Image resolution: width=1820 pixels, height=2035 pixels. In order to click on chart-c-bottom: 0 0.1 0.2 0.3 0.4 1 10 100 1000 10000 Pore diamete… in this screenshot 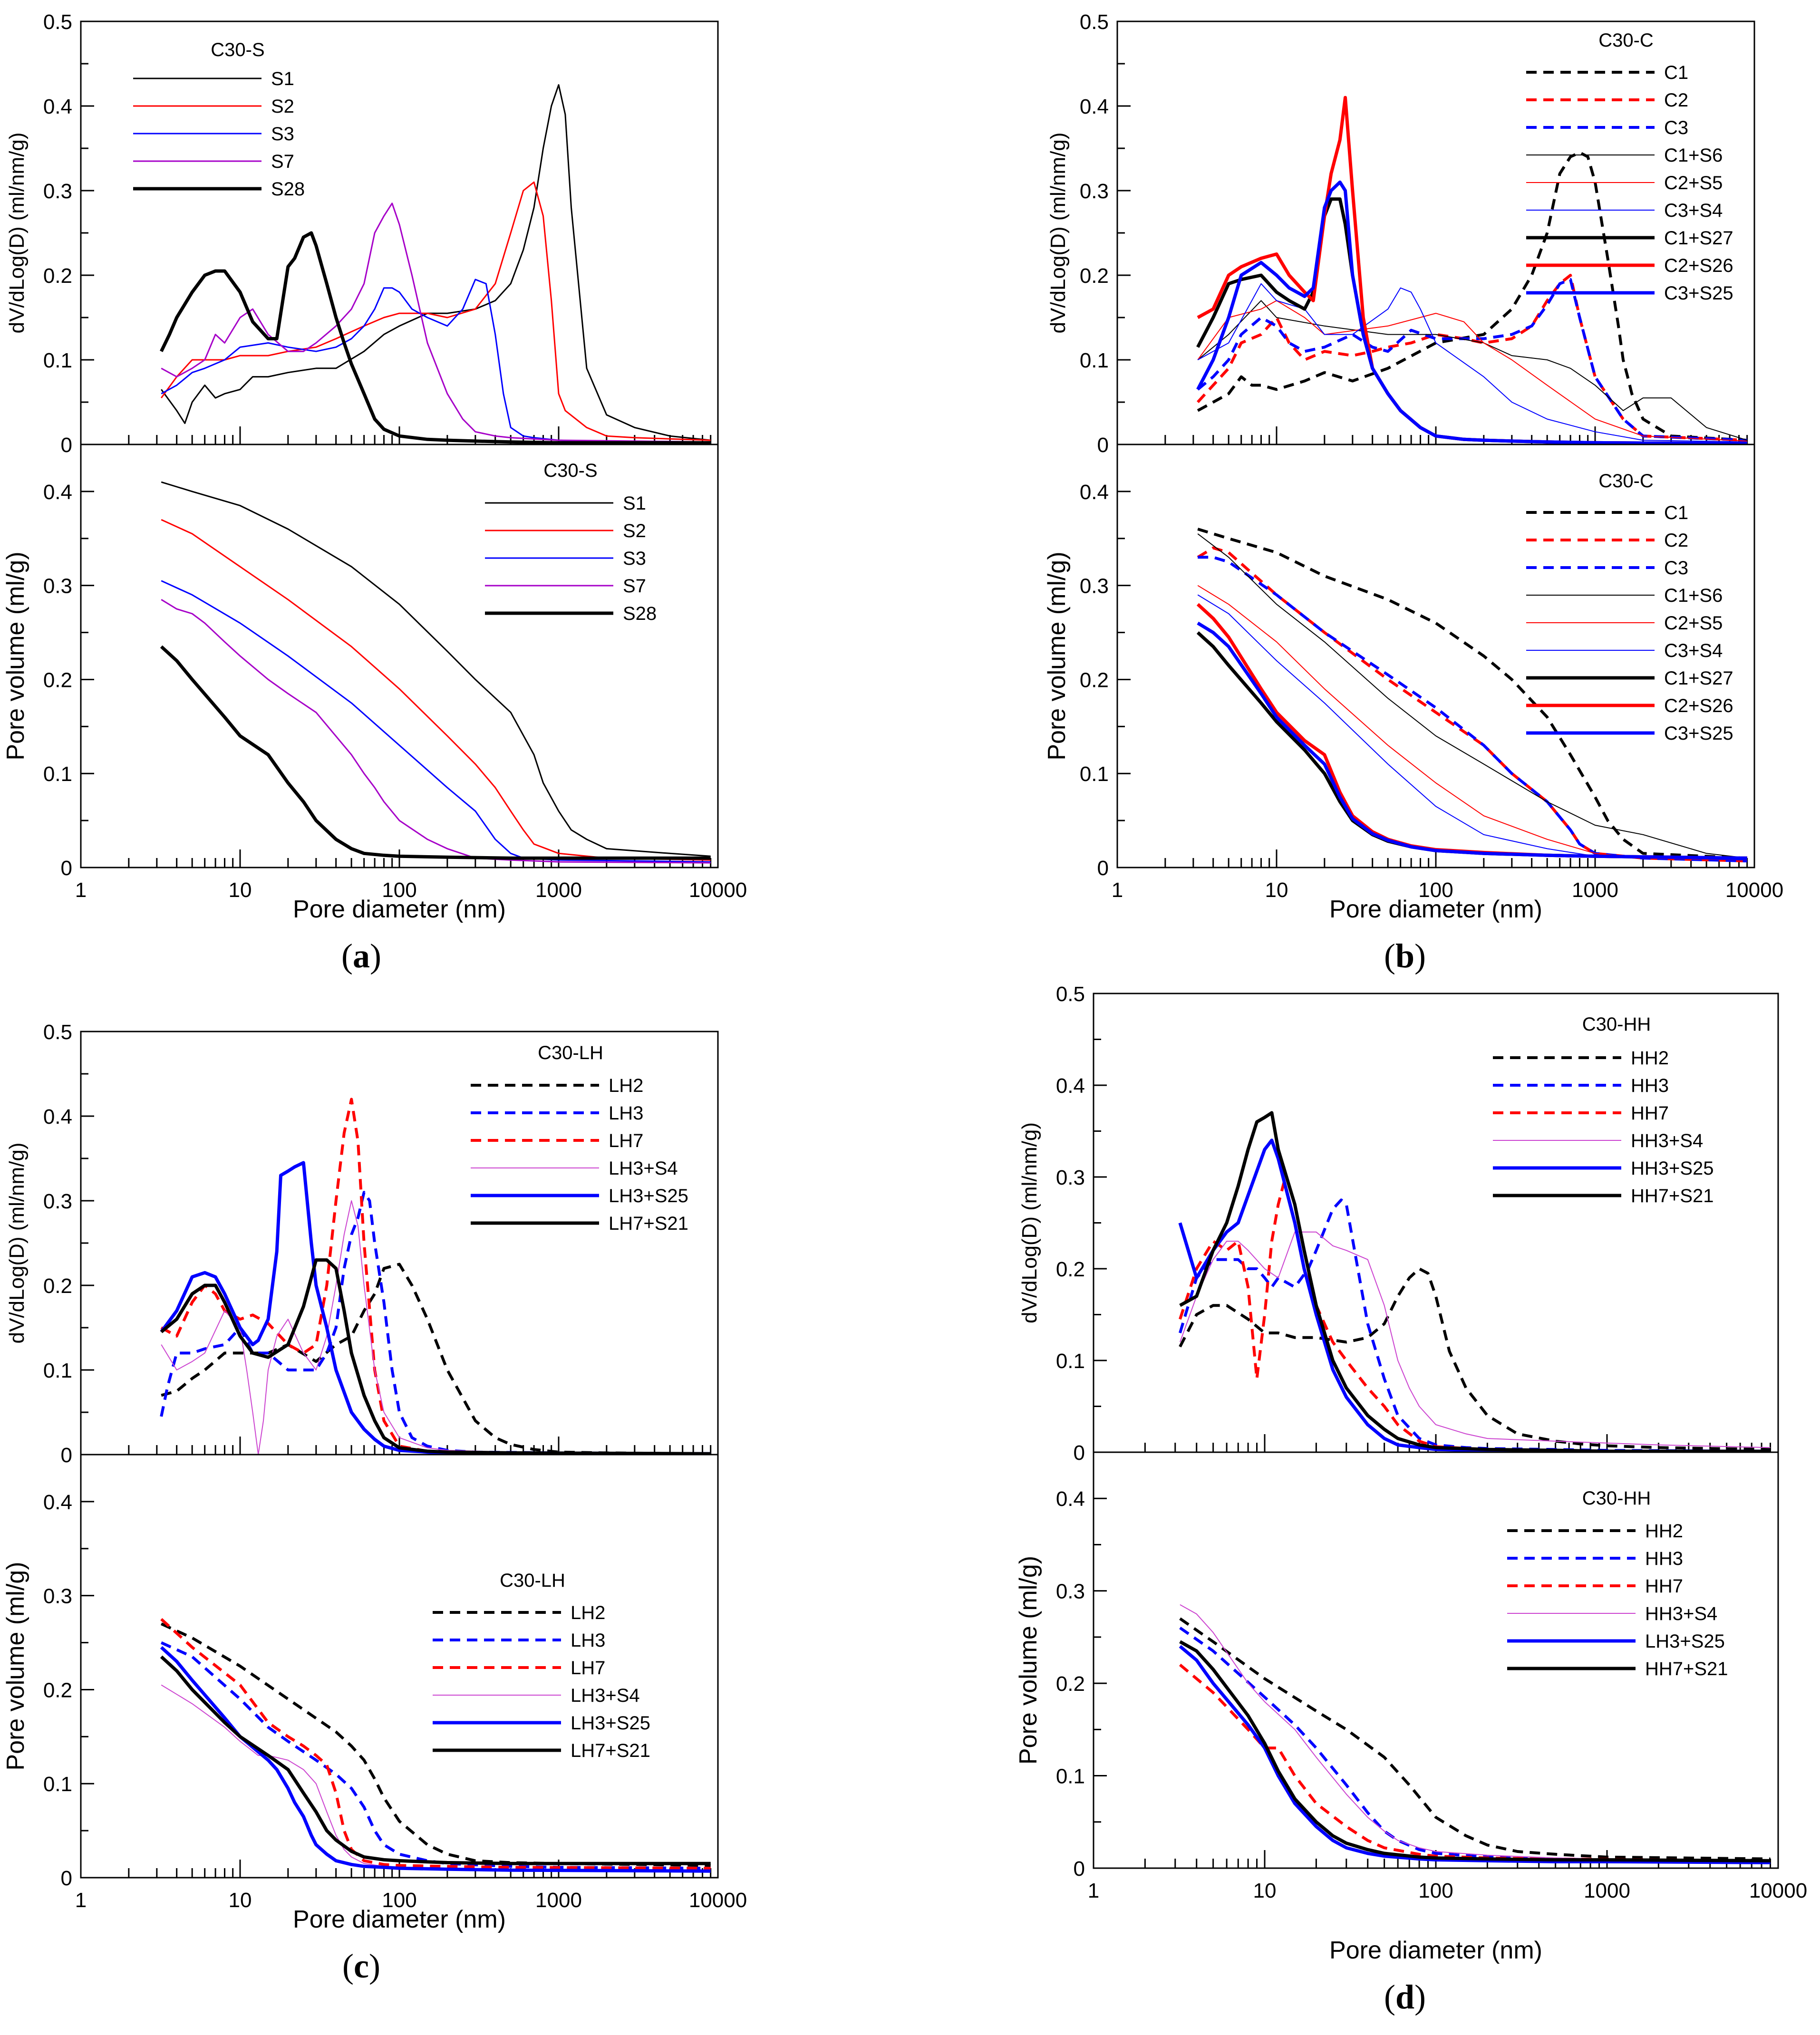, I will do `click(375, 1693)`.